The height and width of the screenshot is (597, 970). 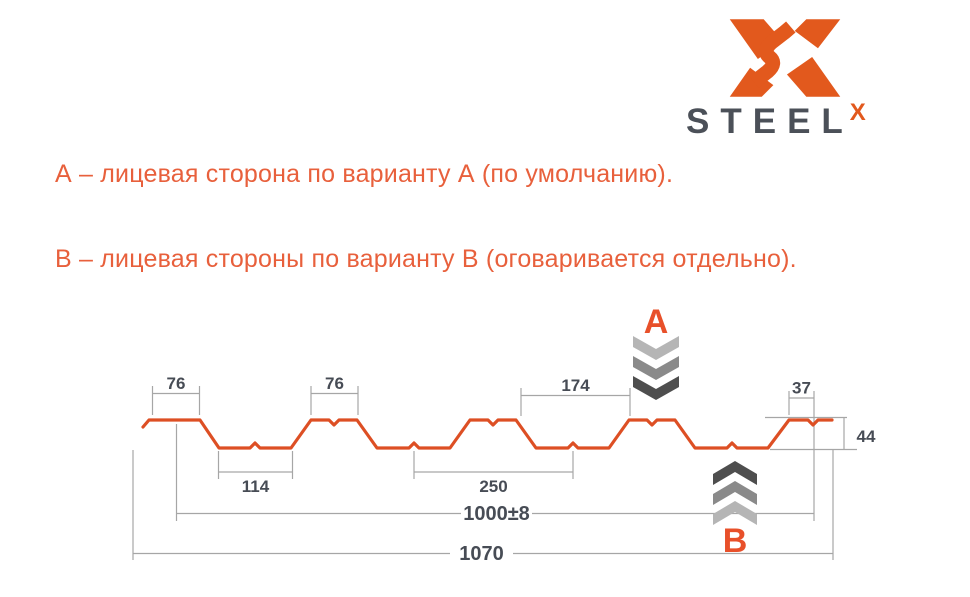 I want to click on logo-x-icon, so click(x=785, y=58).